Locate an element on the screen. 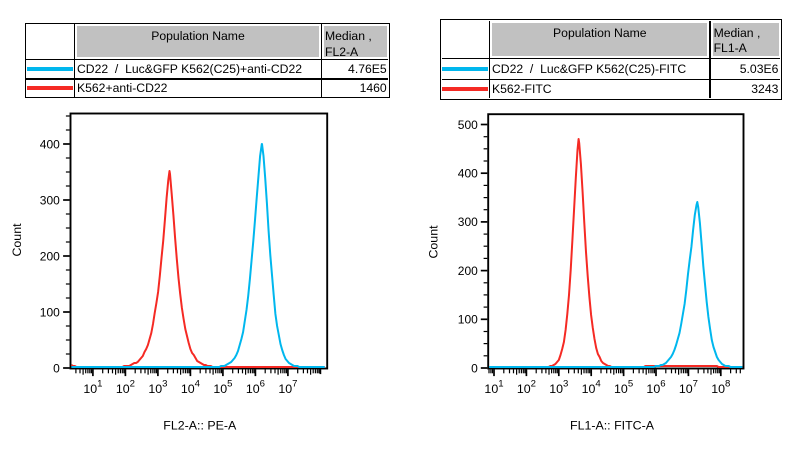  svg-text: FL2-A:: PE-A is located at coordinates (200, 425).